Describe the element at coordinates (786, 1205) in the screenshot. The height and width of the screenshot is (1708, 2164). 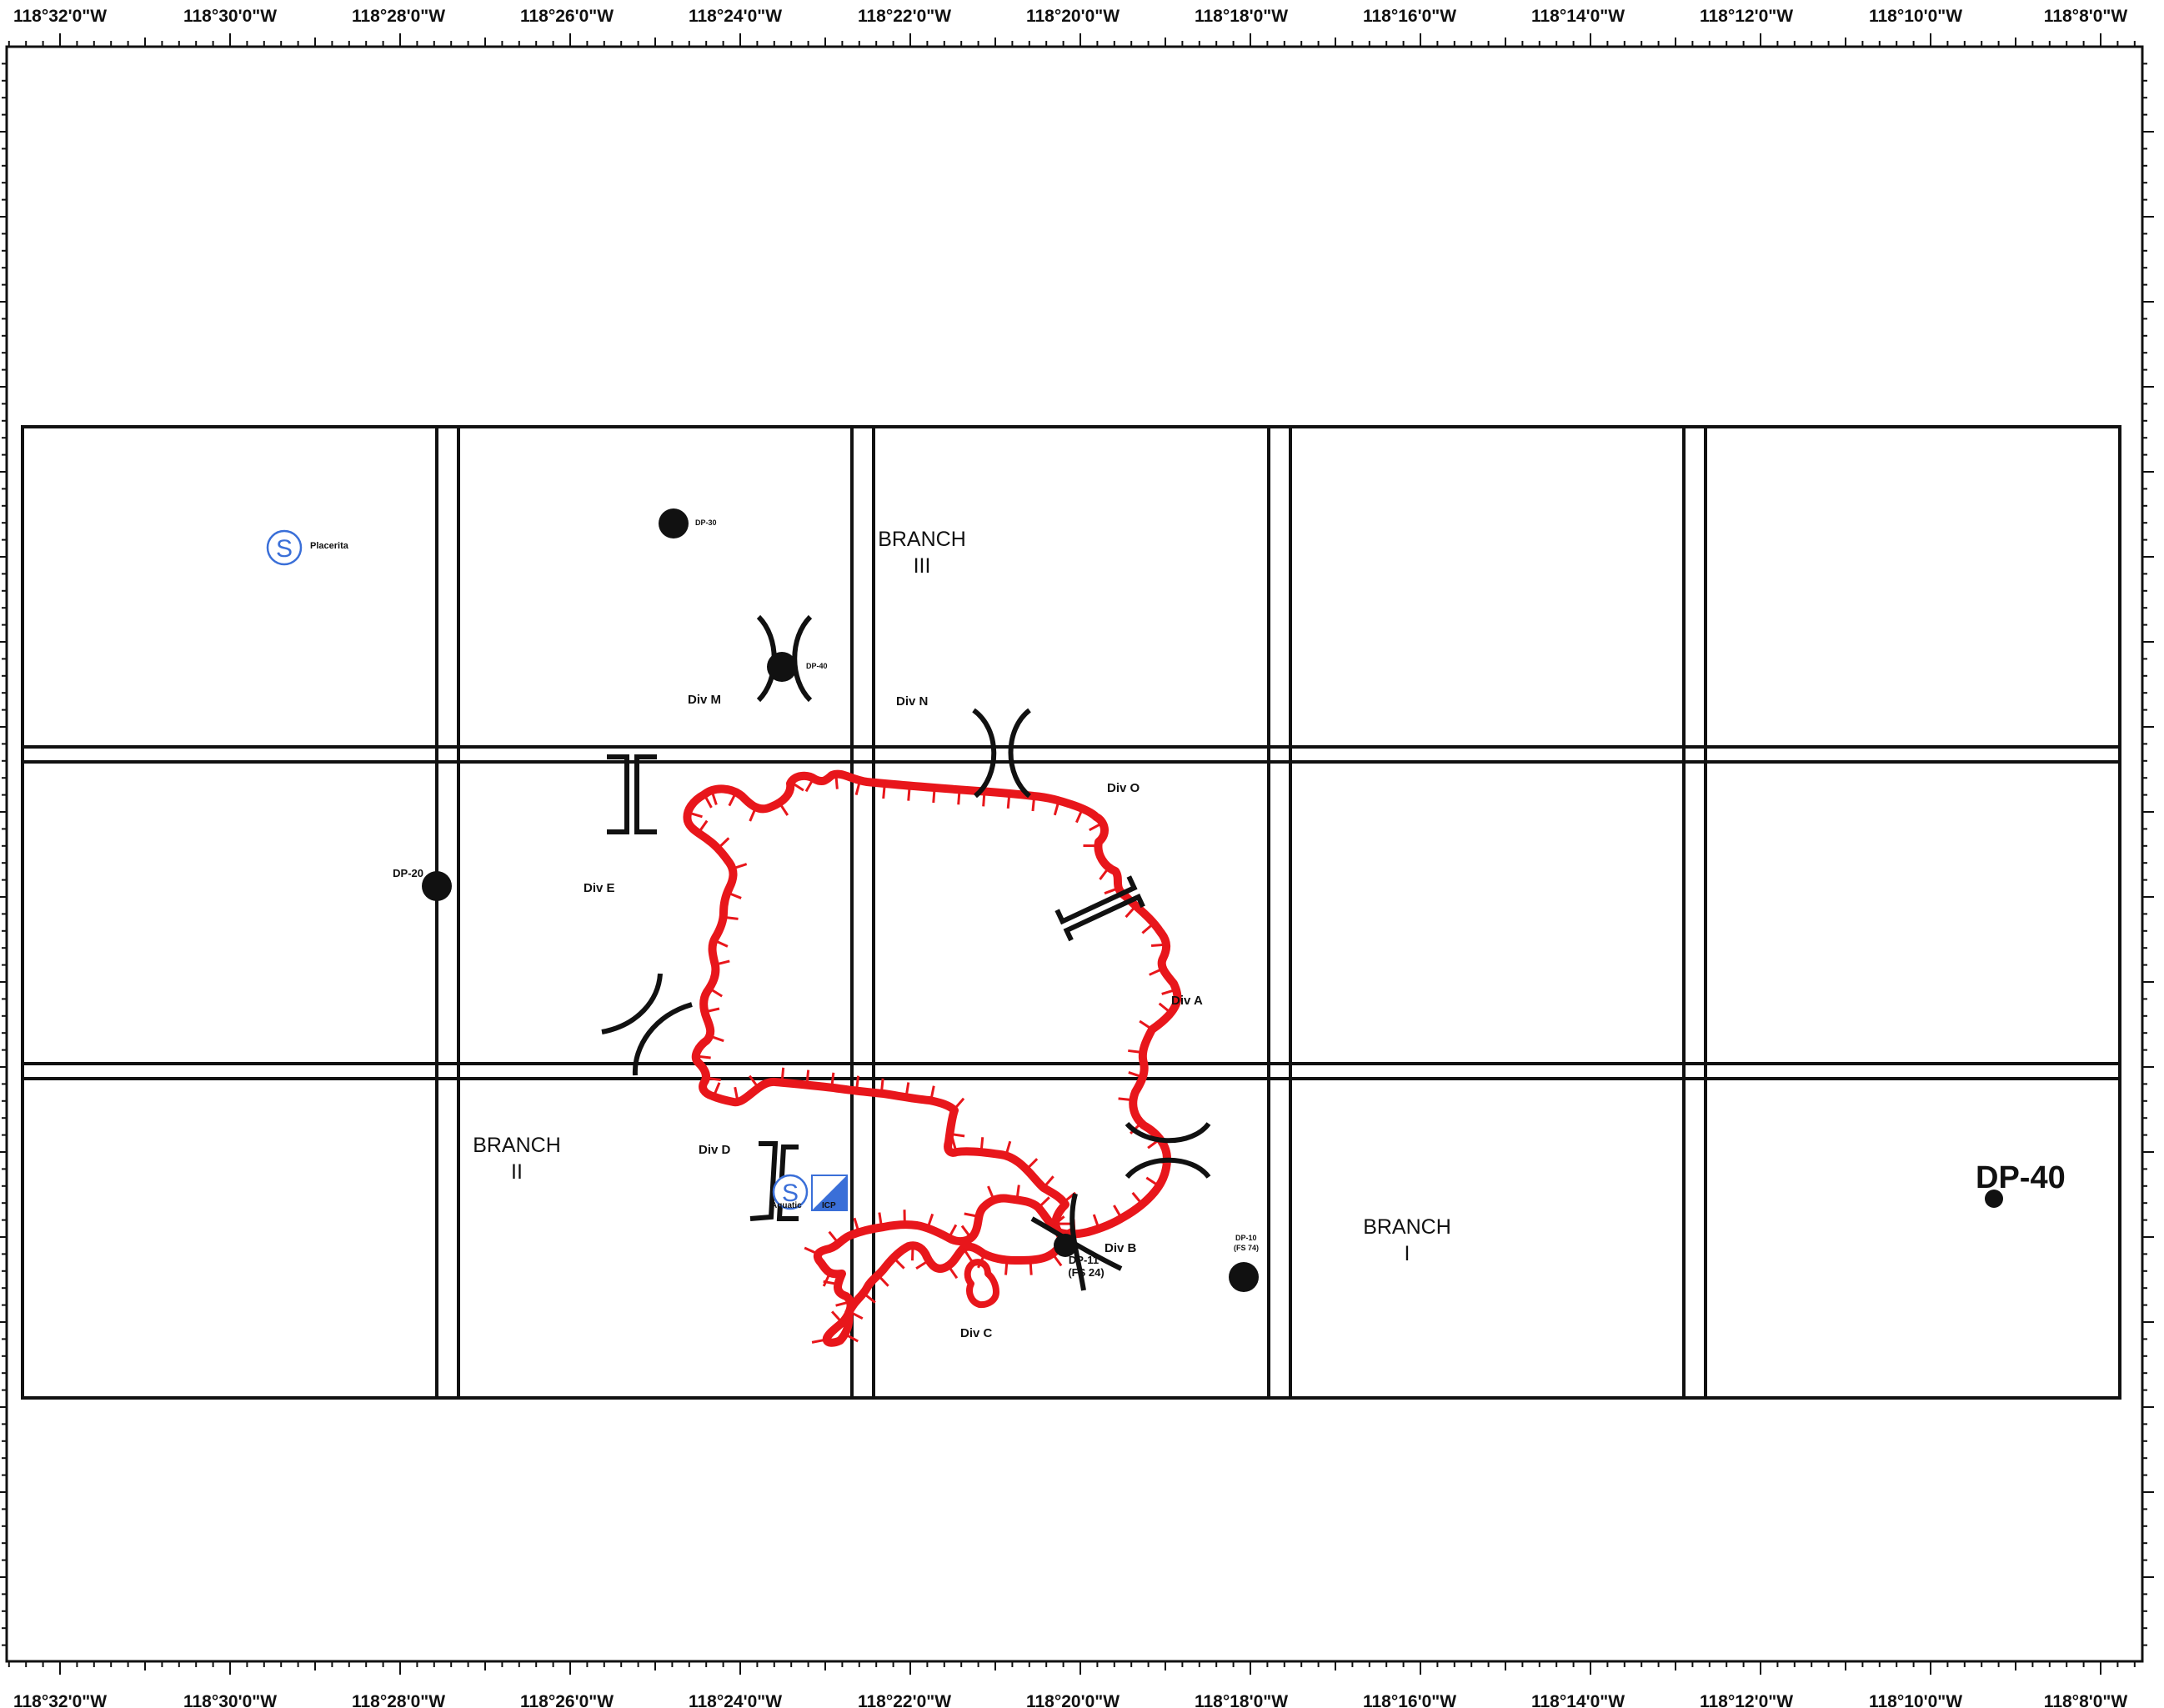
I see `aquatic-label: Aquatic` at that location.